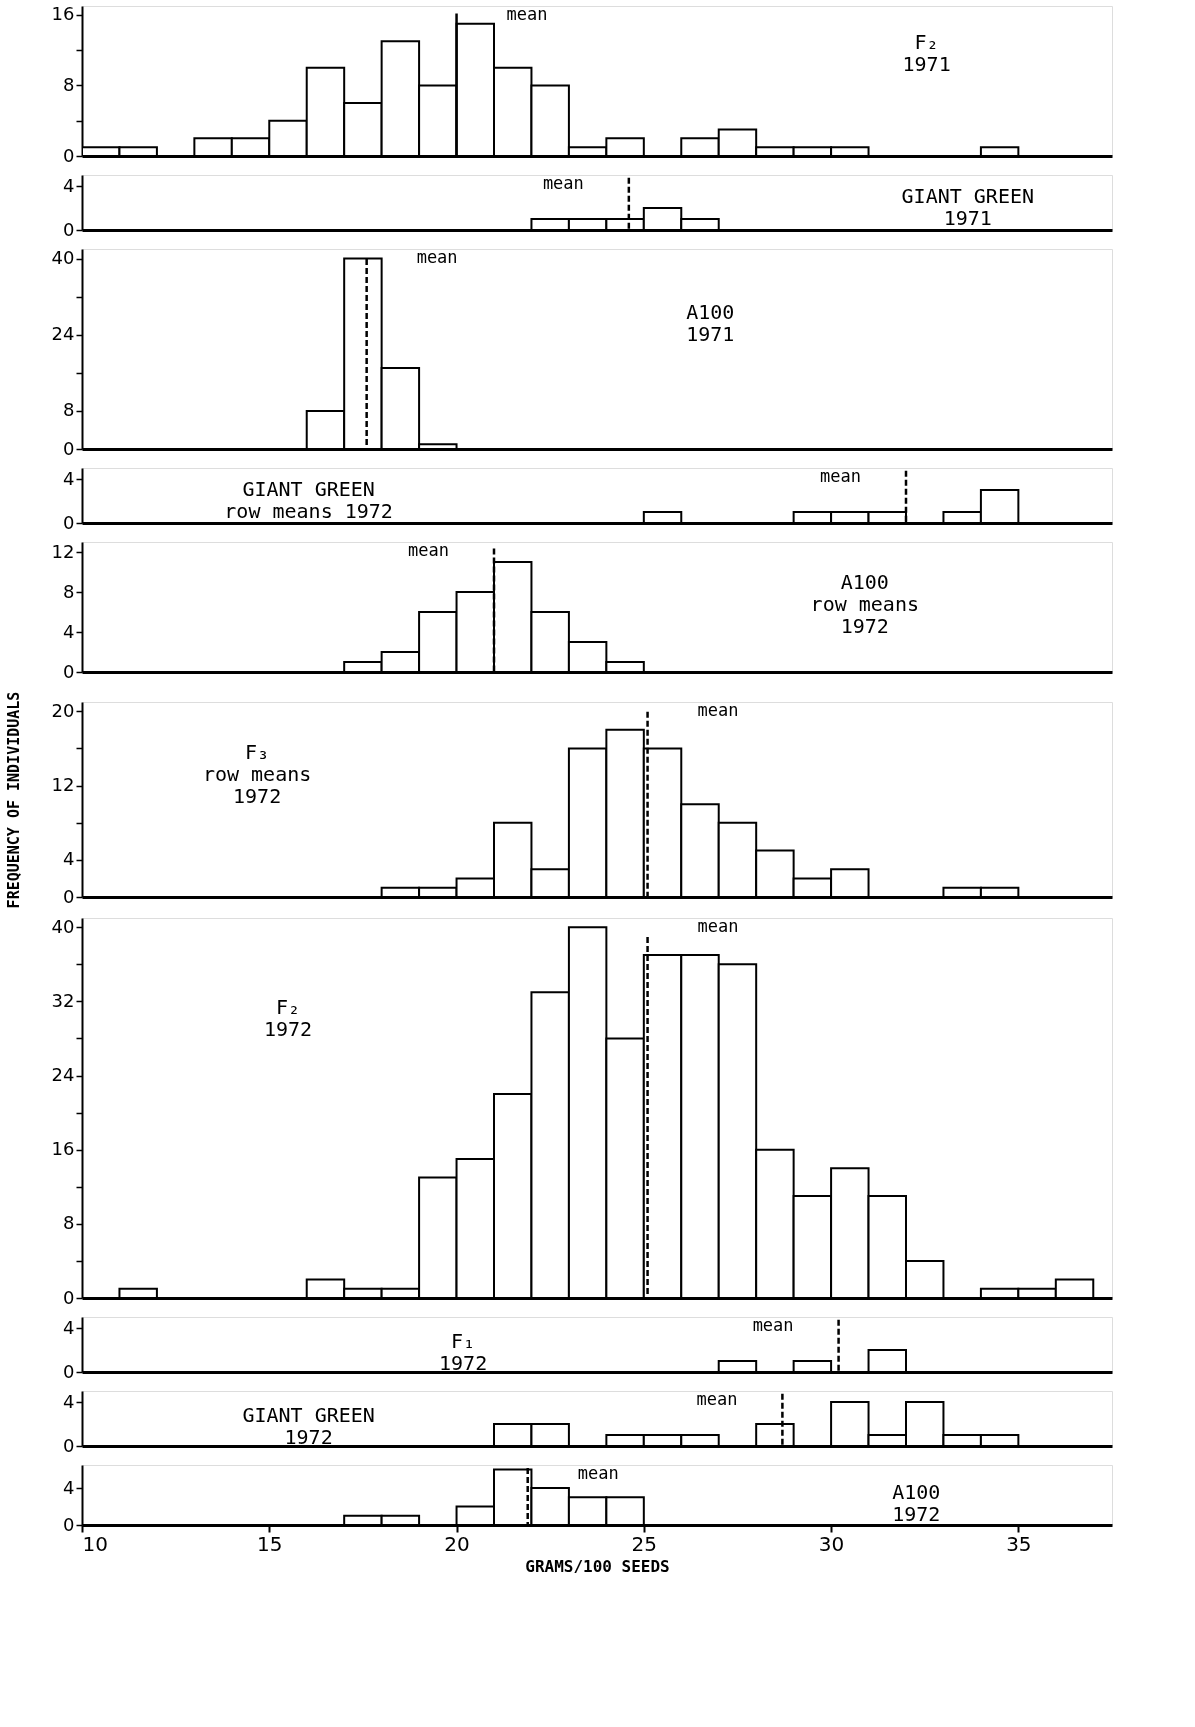 The width and height of the screenshot is (1195, 1727). What do you see at coordinates (926, 53) in the screenshot?
I see `text: F₂ 1971` at bounding box center [926, 53].